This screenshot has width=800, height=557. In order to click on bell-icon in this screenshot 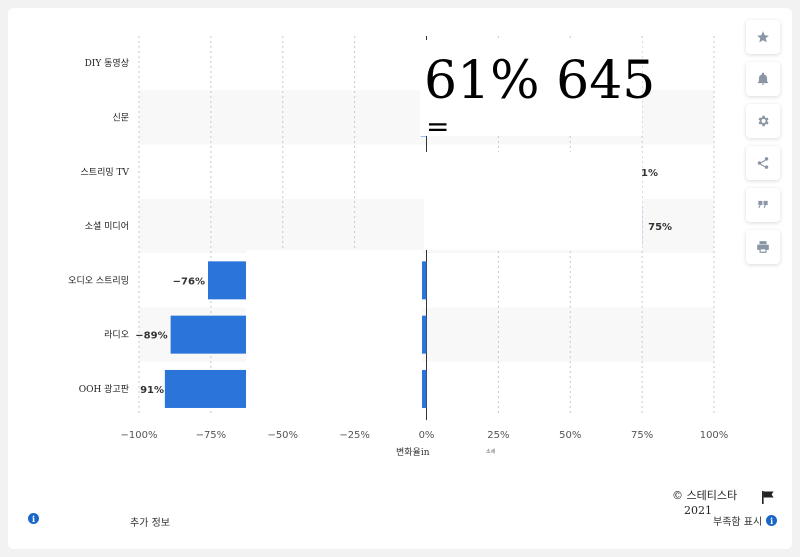, I will do `click(763, 78)`.